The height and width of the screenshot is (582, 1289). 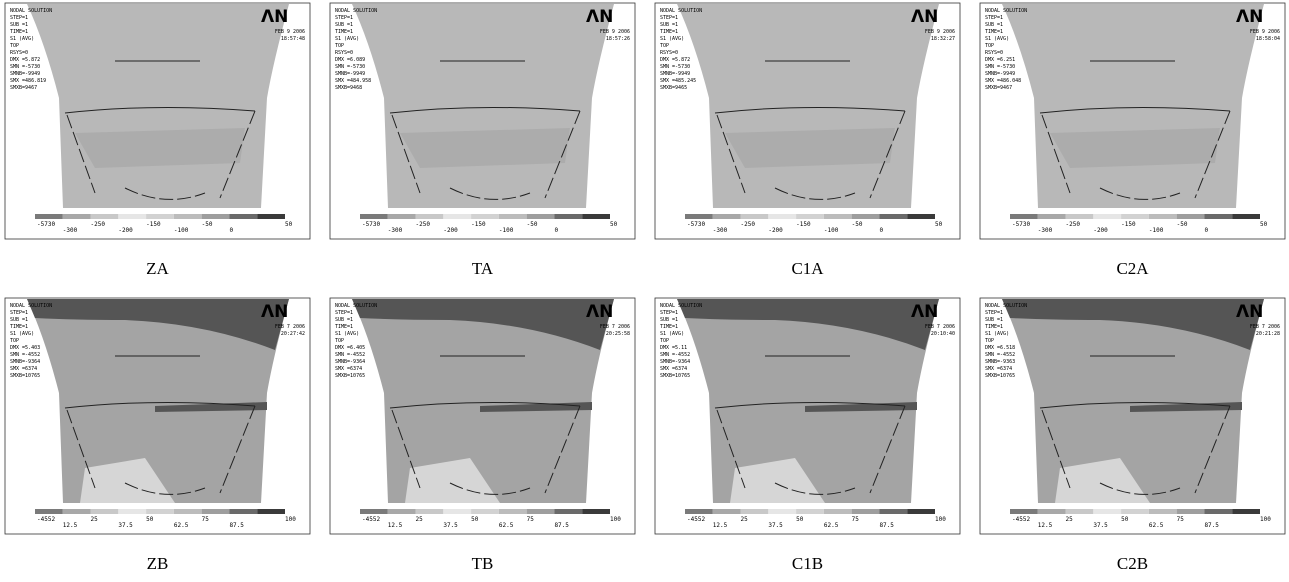 What do you see at coordinates (23, 88) in the screenshot?
I see `solution-info: SMXB=9467` at bounding box center [23, 88].